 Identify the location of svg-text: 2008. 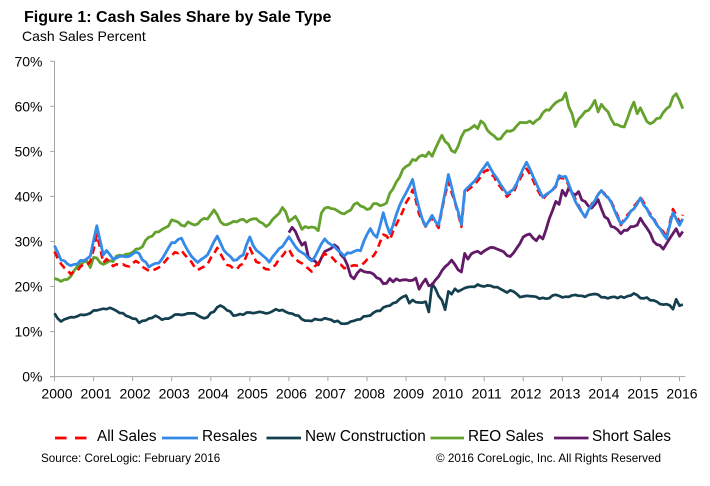
(369, 394).